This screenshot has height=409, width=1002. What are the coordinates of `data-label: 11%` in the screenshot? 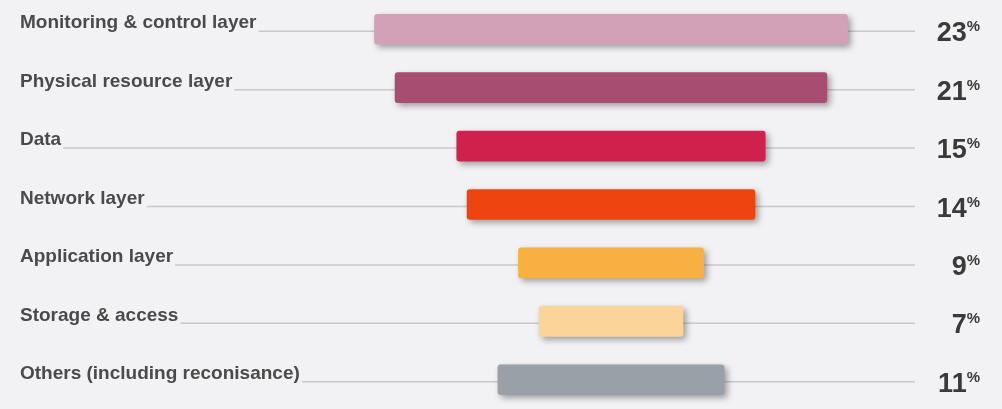 It's located at (959, 382).